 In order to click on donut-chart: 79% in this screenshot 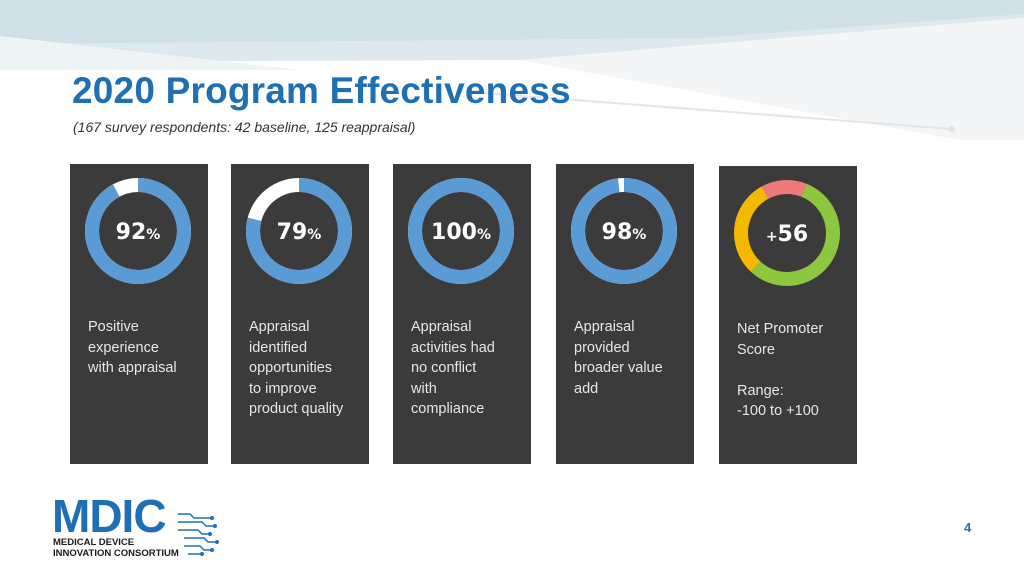, I will do `click(299, 231)`.